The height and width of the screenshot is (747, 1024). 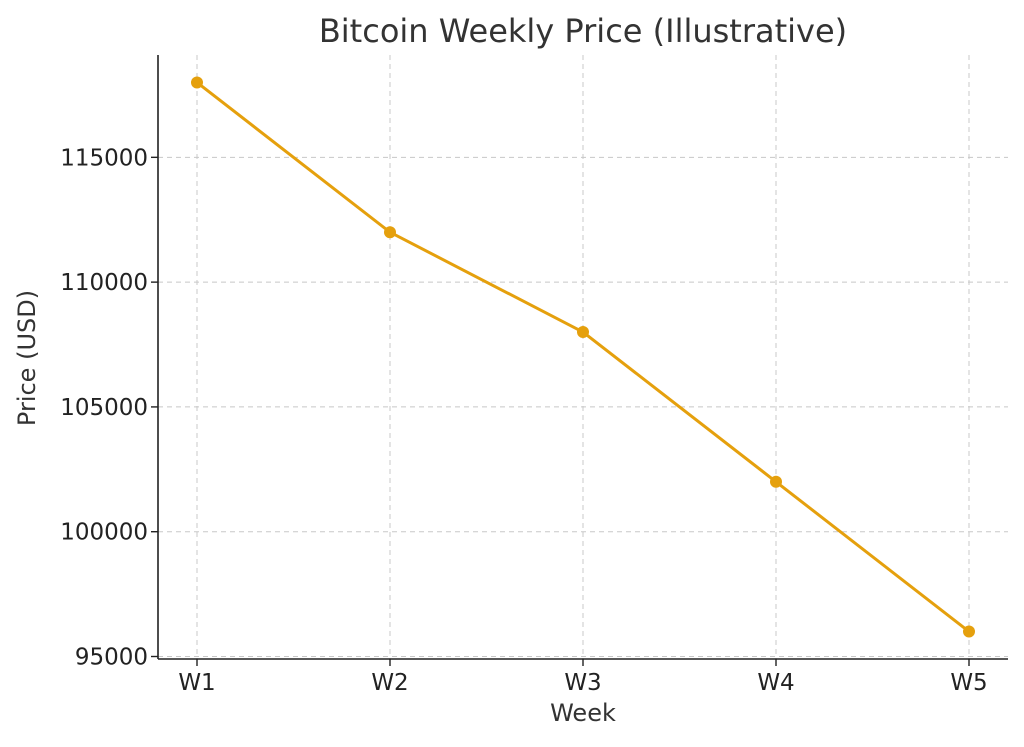 What do you see at coordinates (583, 31) in the screenshot?
I see `chart-title: Bitcoin Weekly Price (Illustrative)` at bounding box center [583, 31].